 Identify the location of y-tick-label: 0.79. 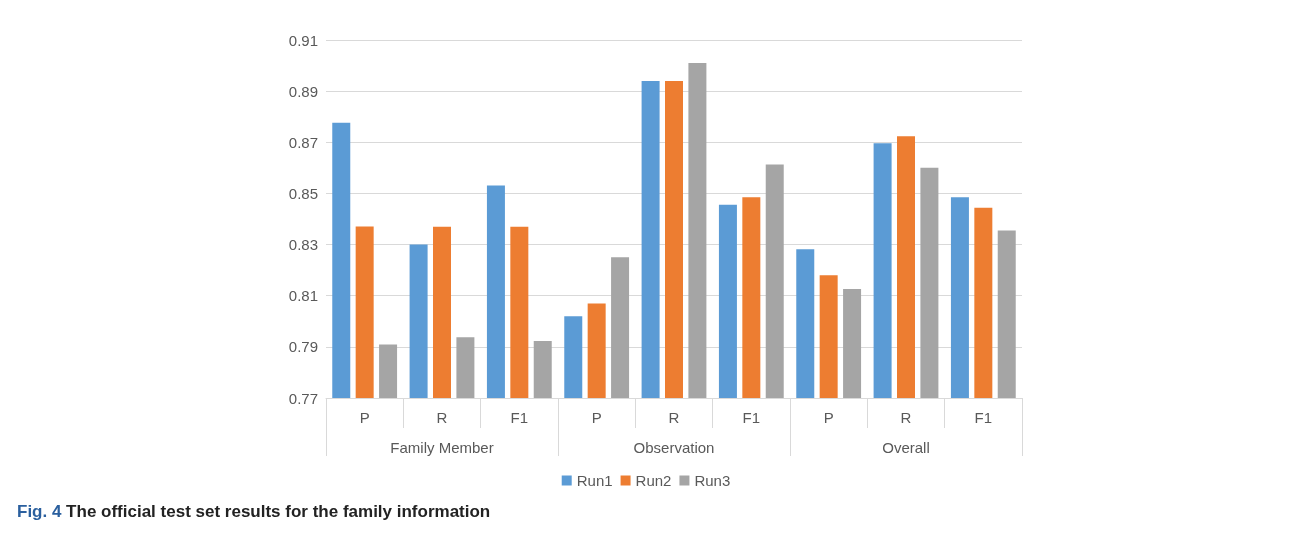
(303, 347).